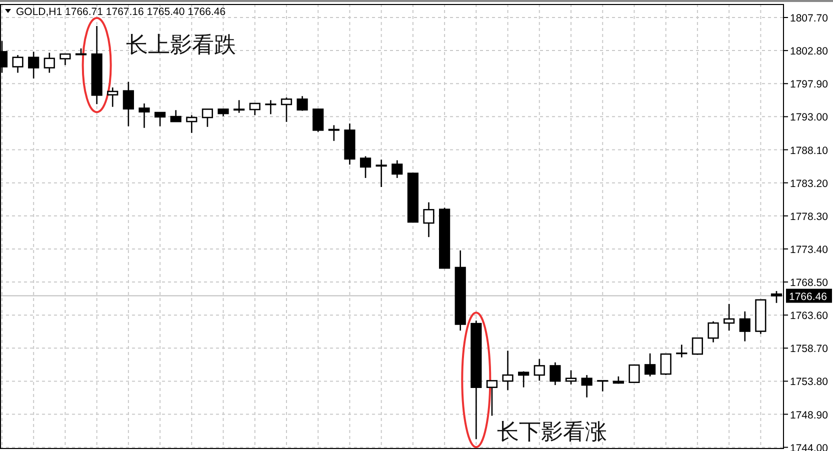  Describe the element at coordinates (809, 446) in the screenshot. I see `y-tick-label: 1744.00` at that location.